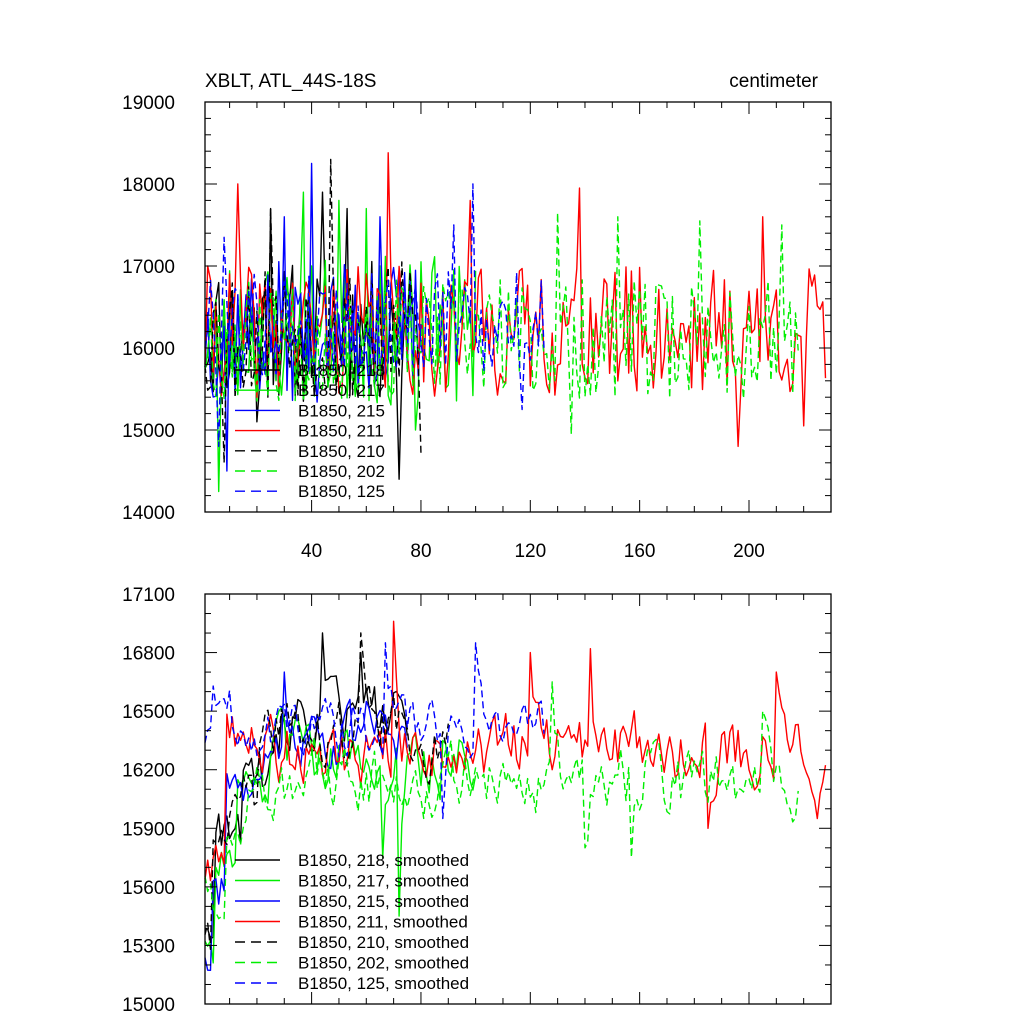 The height and width of the screenshot is (1024, 1024). What do you see at coordinates (383, 881) in the screenshot?
I see `legend-label: B1850, 217, smoothed` at bounding box center [383, 881].